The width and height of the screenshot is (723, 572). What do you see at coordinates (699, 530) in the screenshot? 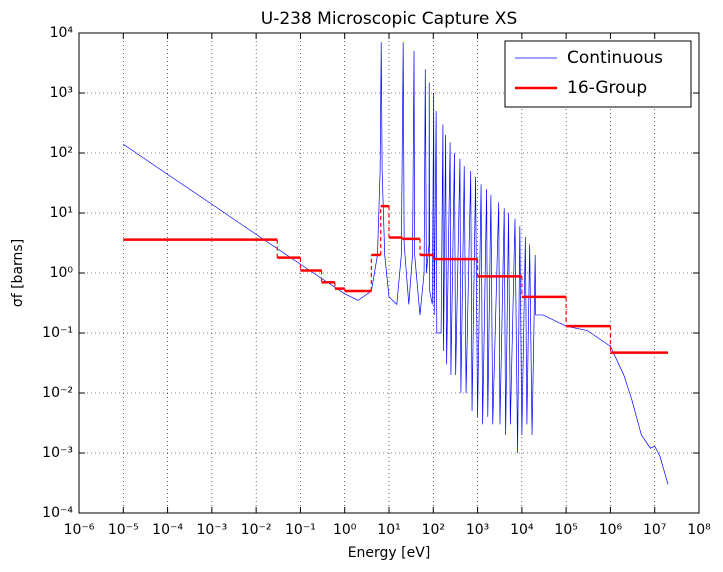
I see `x-tick-label: 10⁸` at bounding box center [699, 530].